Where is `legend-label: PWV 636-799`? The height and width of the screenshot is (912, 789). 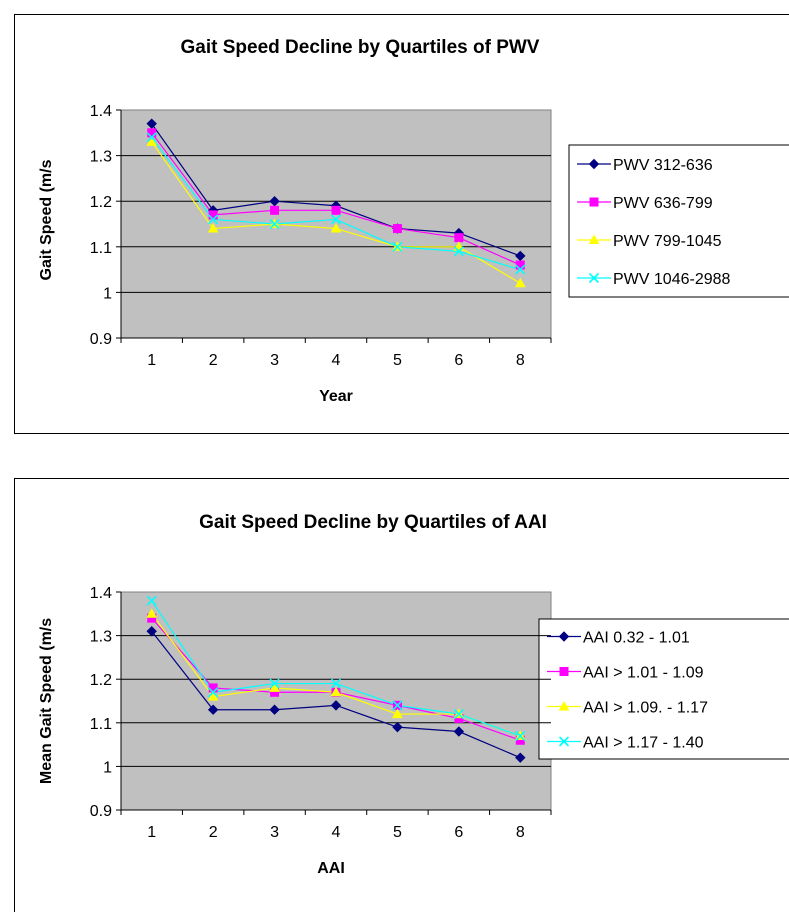
legend-label: PWV 636-799 is located at coordinates (663, 203).